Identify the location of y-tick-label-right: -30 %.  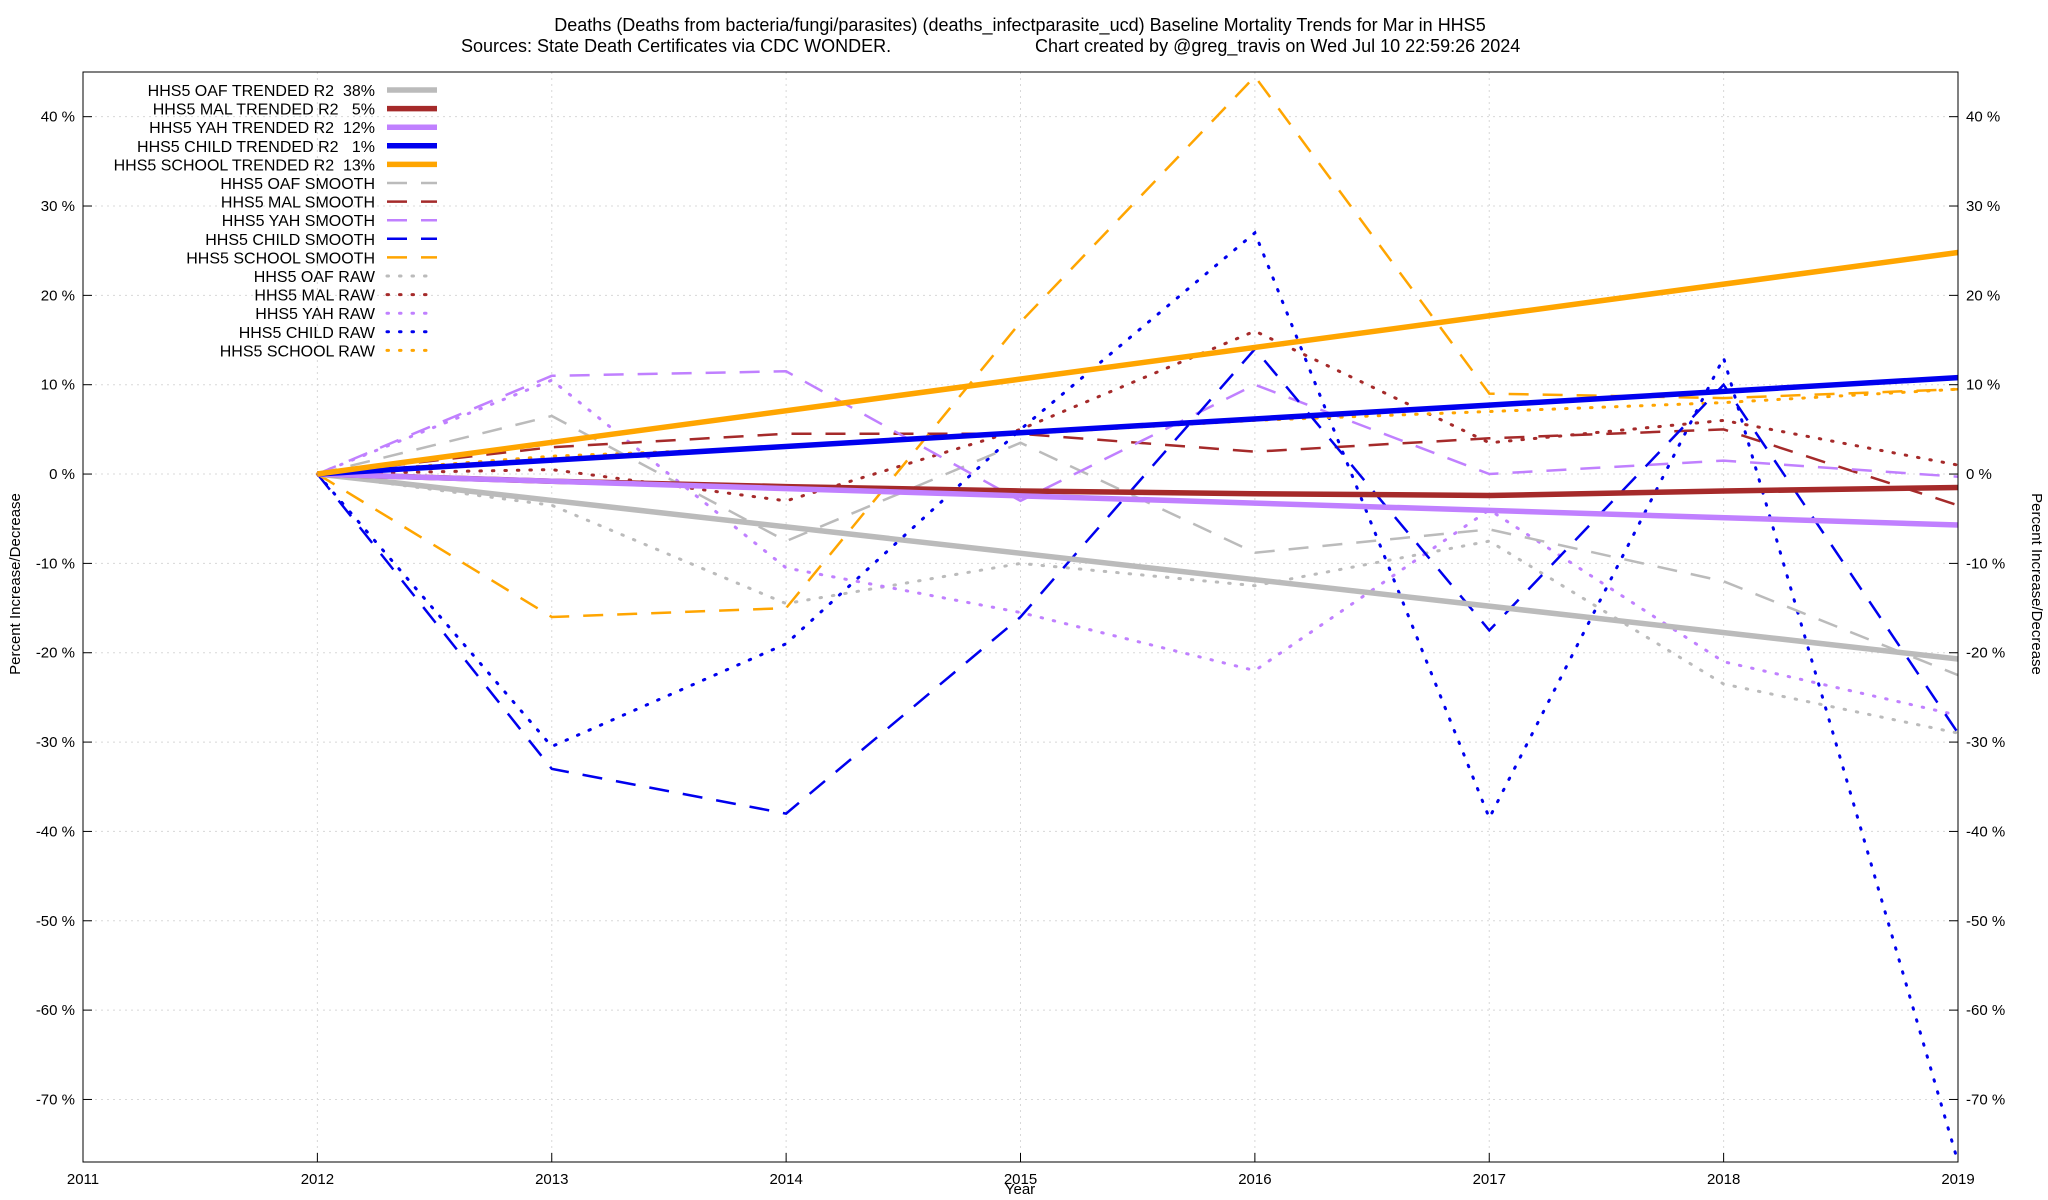
(1985, 742).